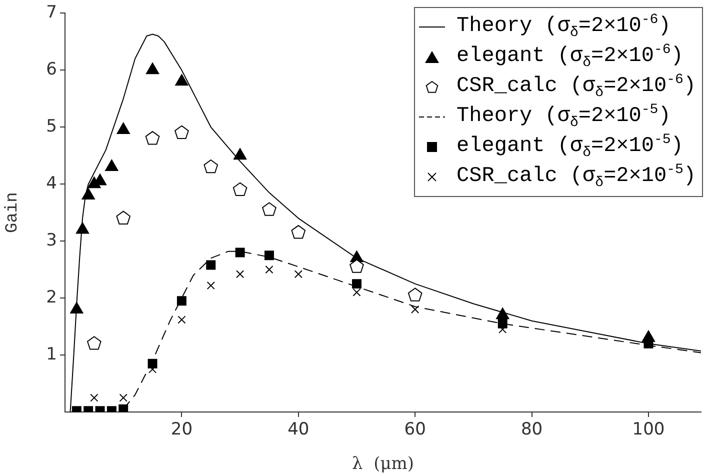 Image resolution: width=709 pixels, height=475 pixels. Describe the element at coordinates (415, 430) in the screenshot. I see `x-tick-label: 60` at that location.